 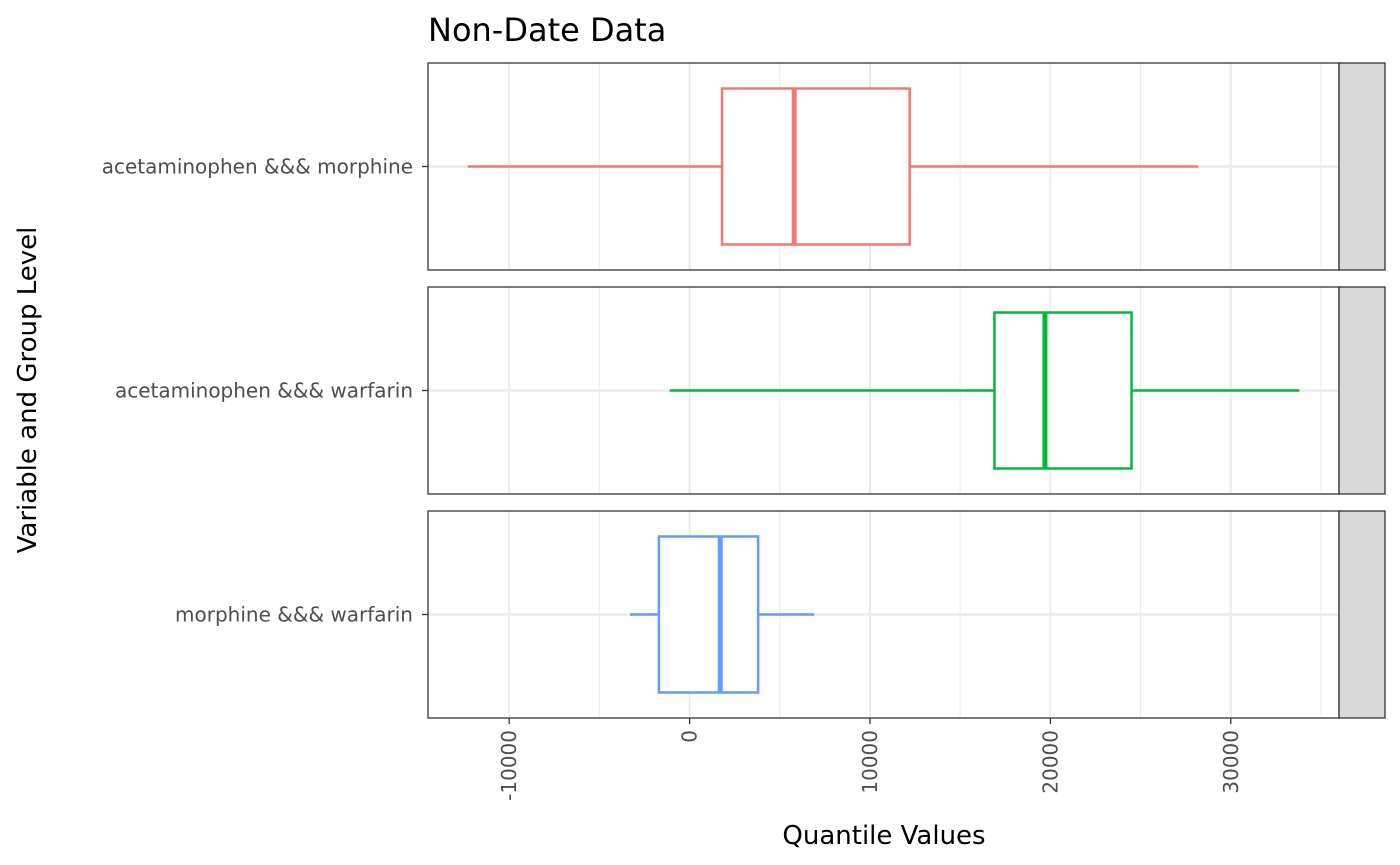 I want to click on x-tick-label: 0, so click(x=690, y=736).